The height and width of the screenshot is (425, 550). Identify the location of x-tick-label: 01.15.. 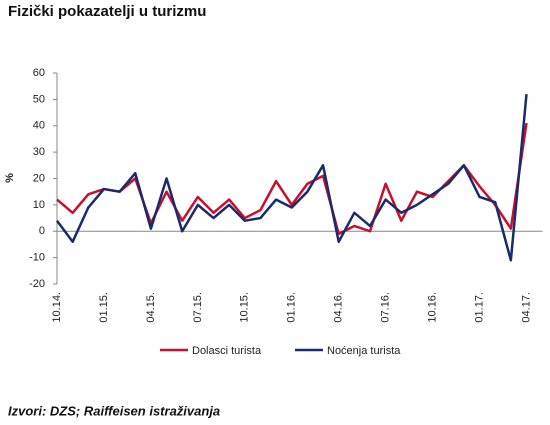
(104, 307).